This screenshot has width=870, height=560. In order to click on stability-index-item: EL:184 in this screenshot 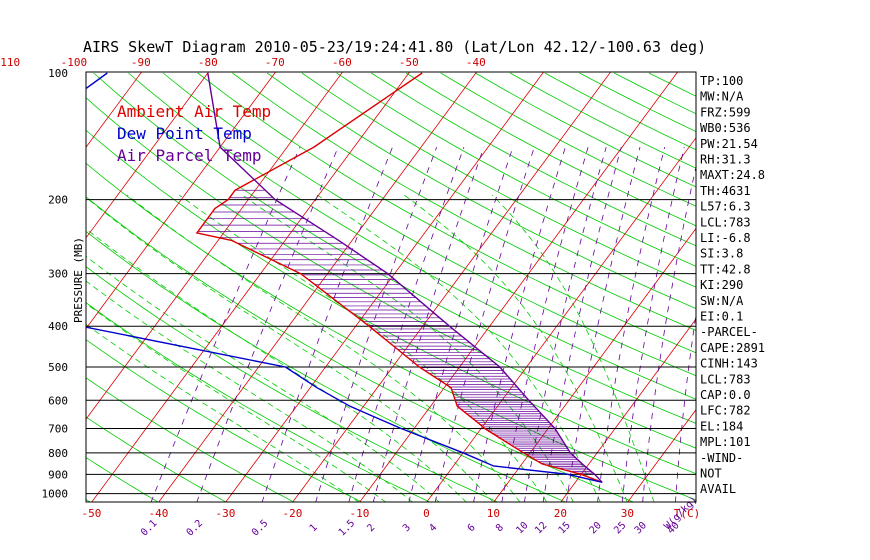, I will do `click(721, 426)`.